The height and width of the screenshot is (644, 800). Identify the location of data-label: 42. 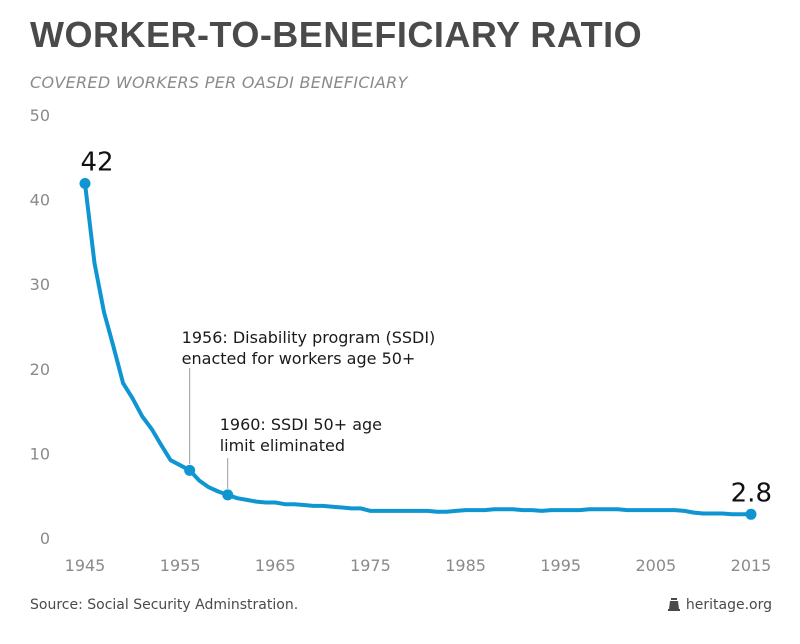
(96, 163).